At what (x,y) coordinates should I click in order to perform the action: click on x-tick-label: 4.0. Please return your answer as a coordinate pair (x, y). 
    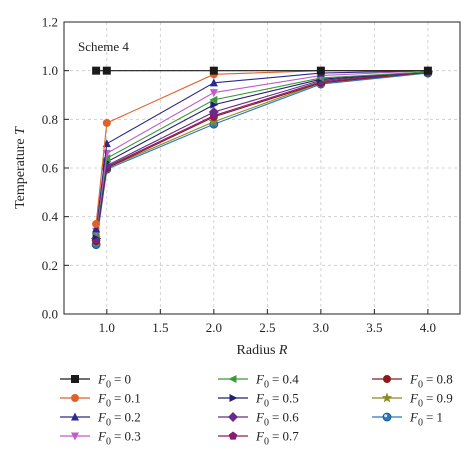
    Looking at the image, I should click on (428, 327).